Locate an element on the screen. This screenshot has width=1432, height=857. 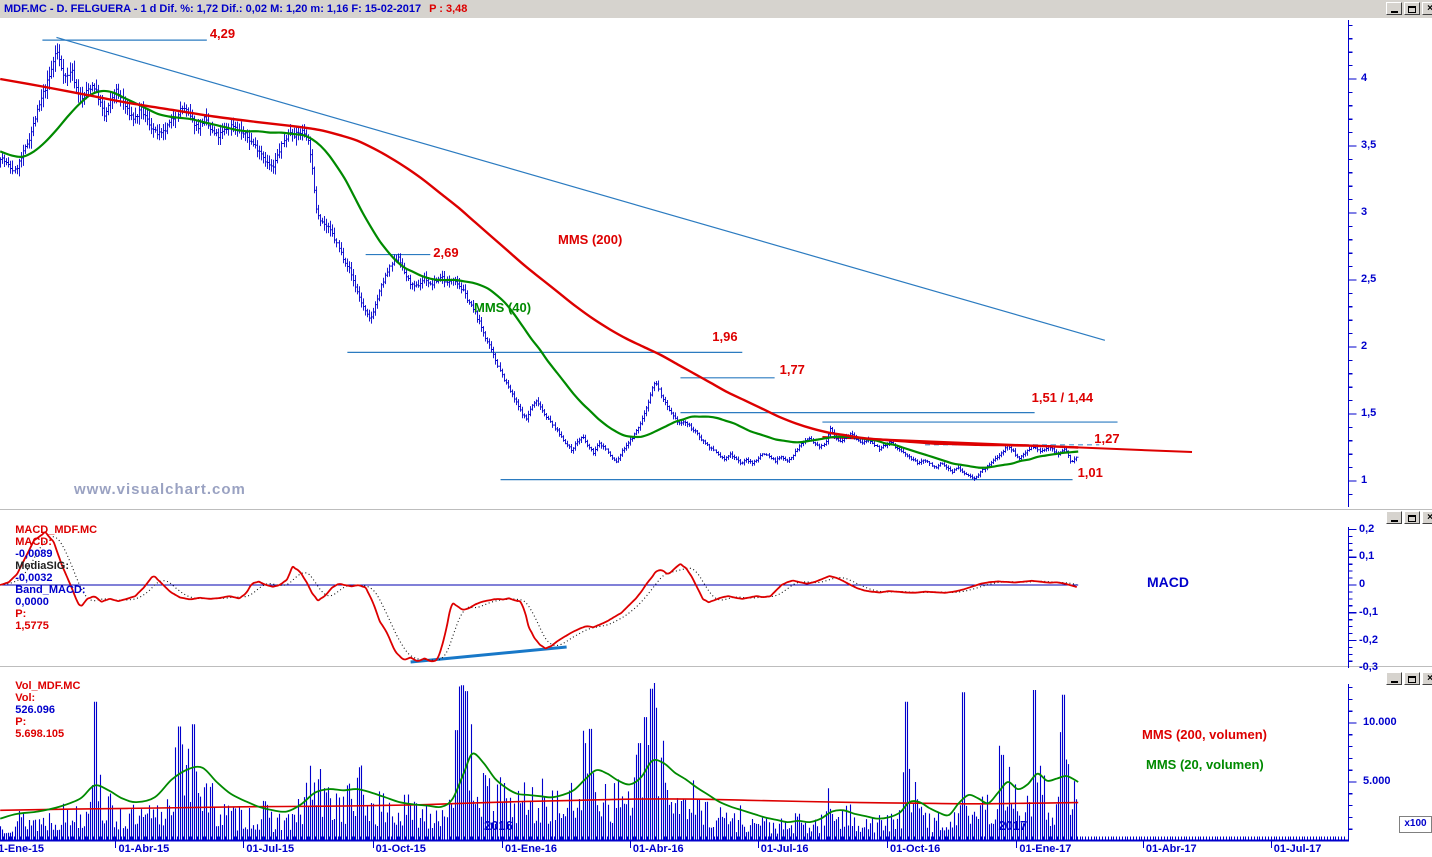
price-axis-tick-2,5: 2,5 is located at coordinates (1369, 279).